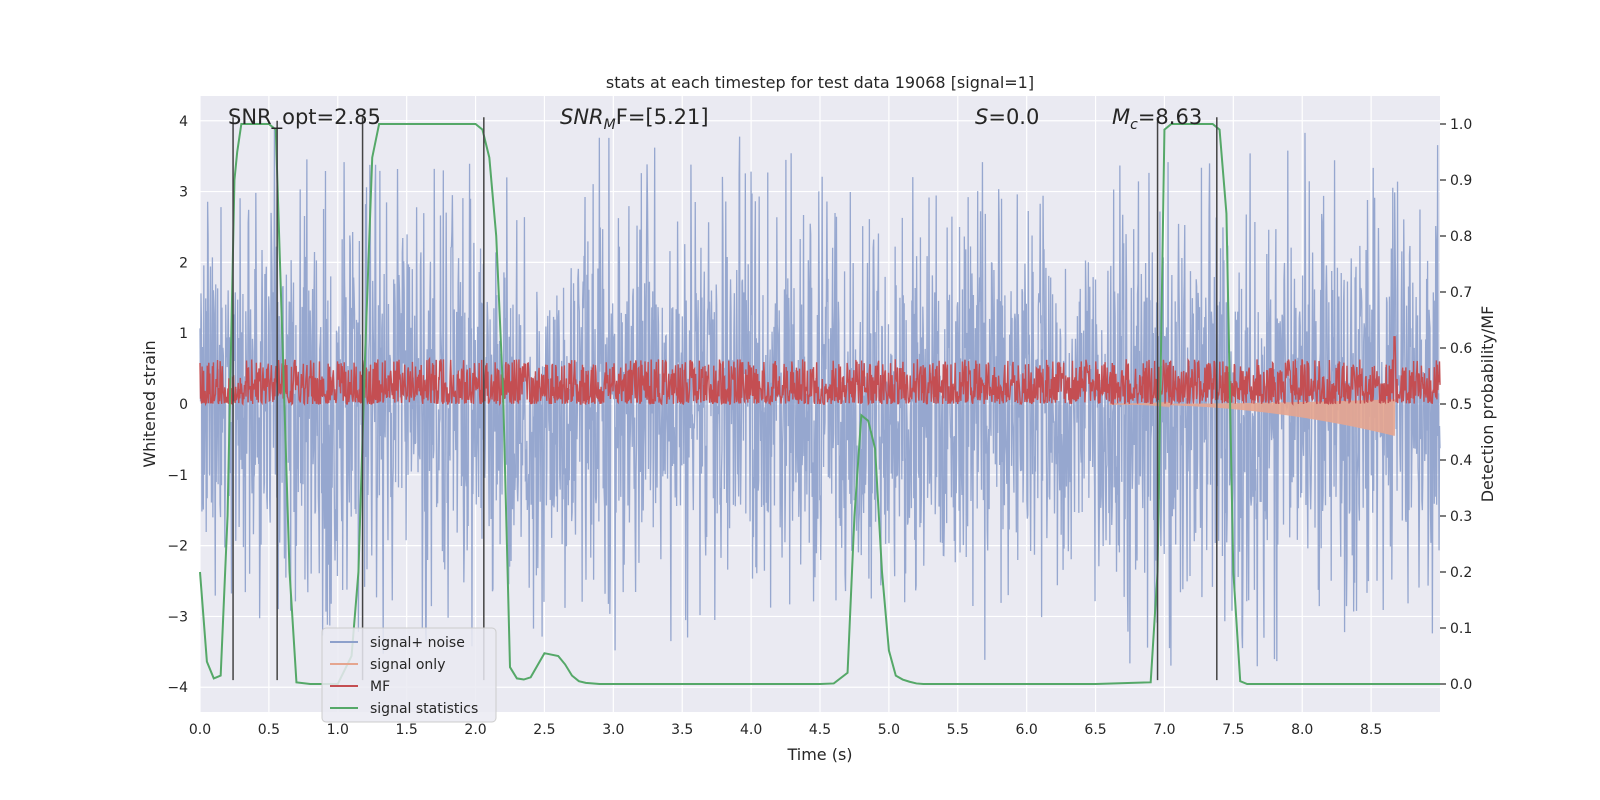 The image size is (1600, 800). What do you see at coordinates (1461, 685) in the screenshot?
I see `y-right-tick-label: 0.0` at bounding box center [1461, 685].